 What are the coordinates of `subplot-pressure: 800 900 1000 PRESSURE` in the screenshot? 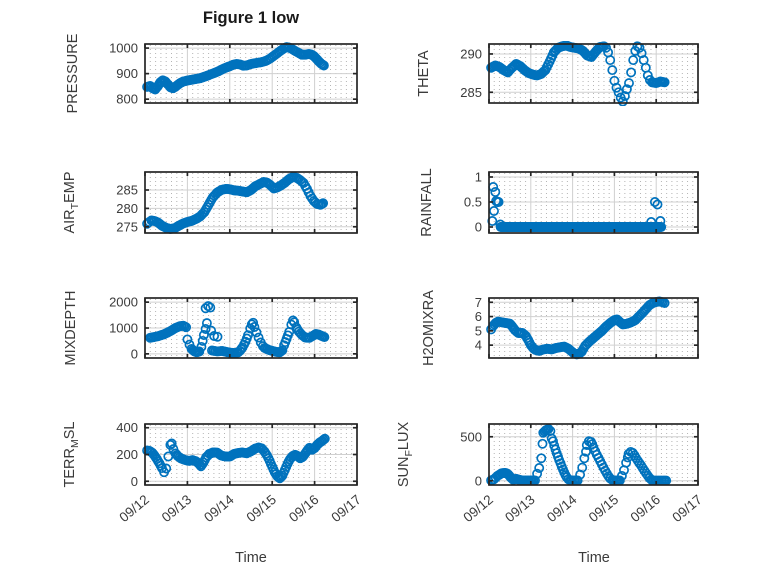 It's located at (211, 73).